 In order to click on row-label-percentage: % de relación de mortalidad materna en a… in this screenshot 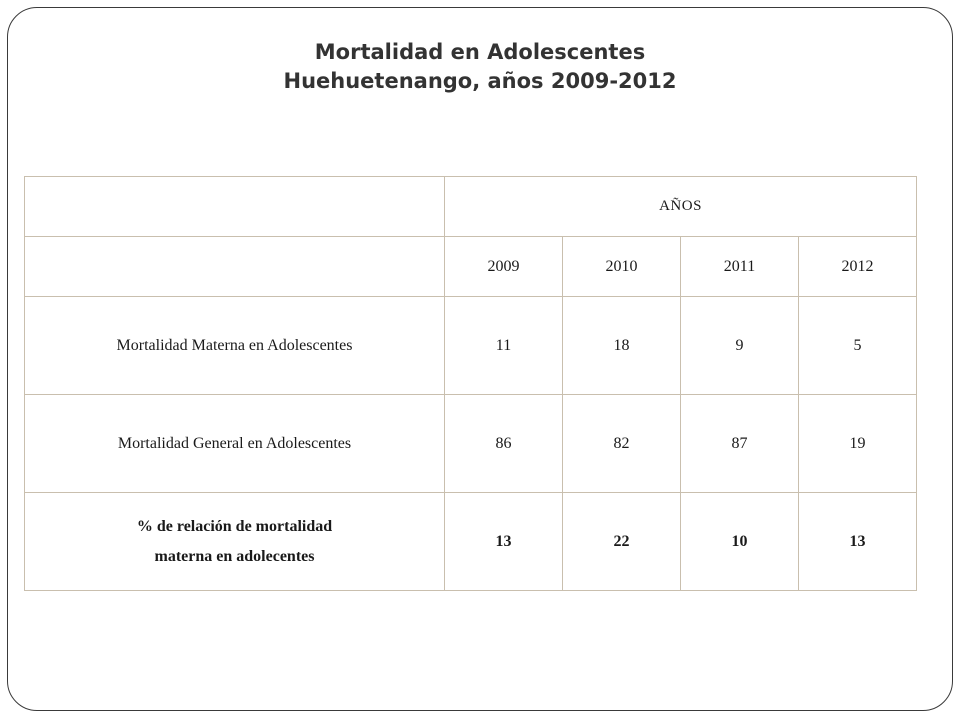, I will do `click(234, 541)`.